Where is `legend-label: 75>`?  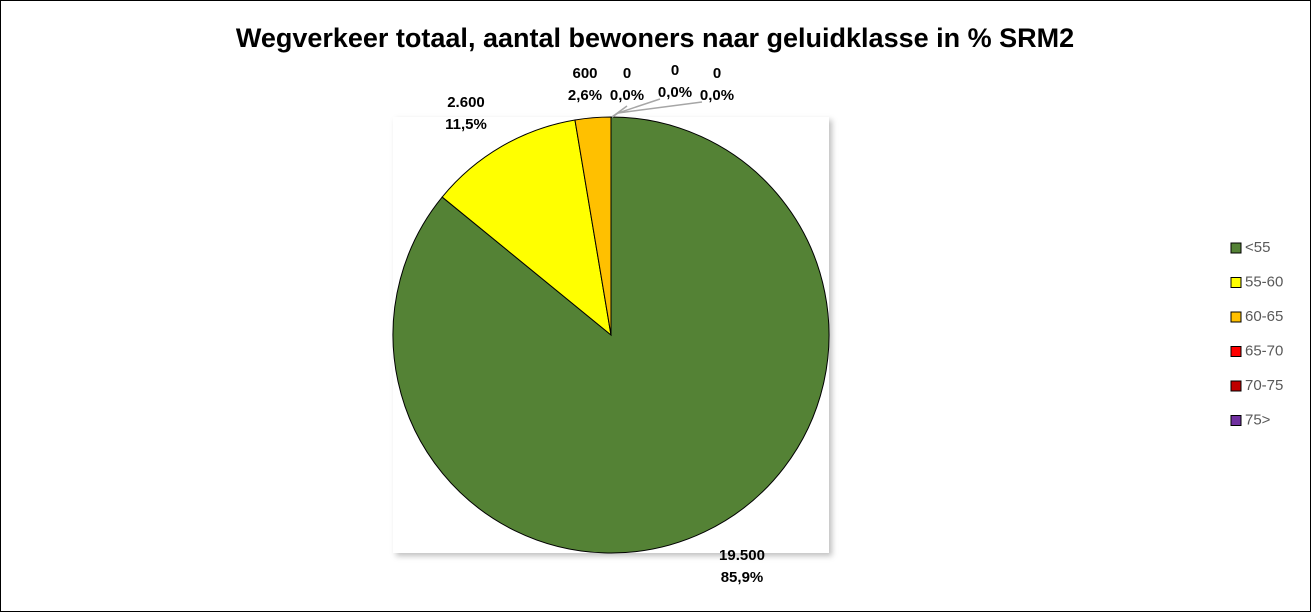 legend-label: 75> is located at coordinates (1258, 419).